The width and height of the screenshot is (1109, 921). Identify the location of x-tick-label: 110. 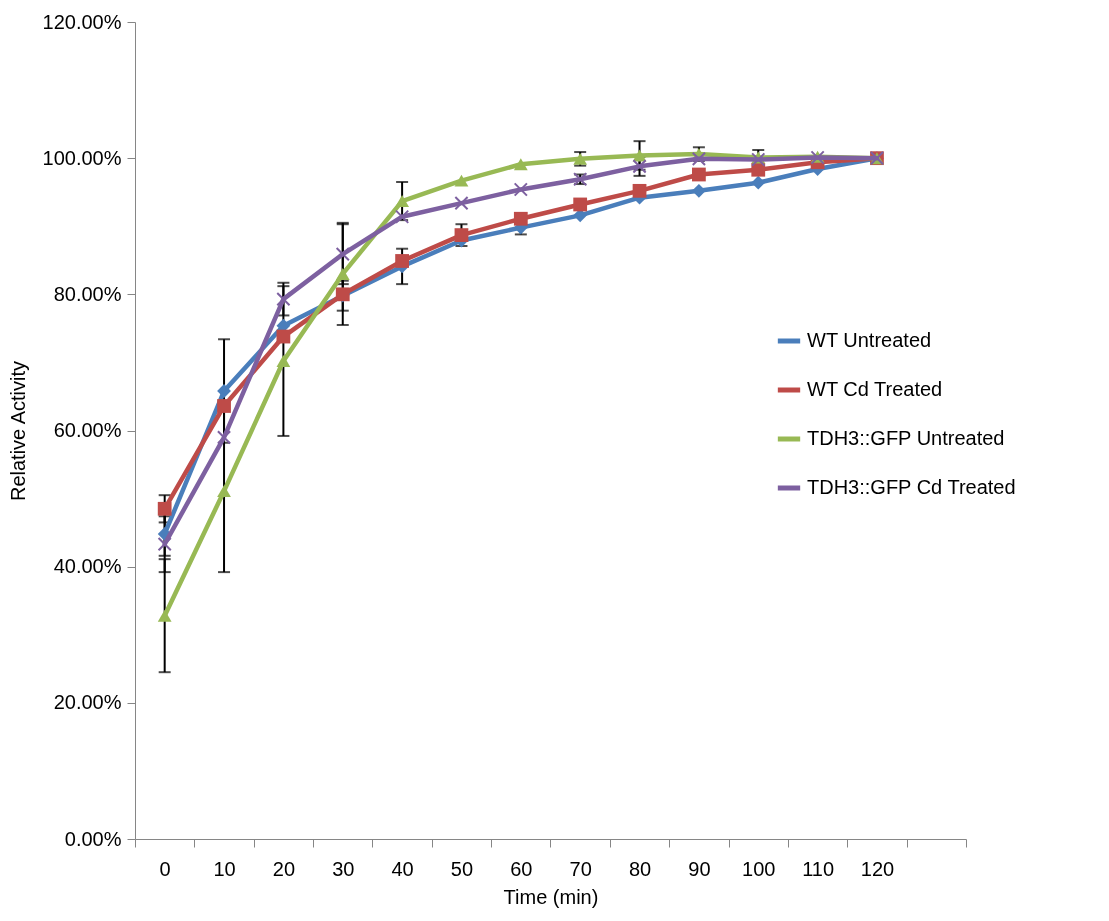
(818, 868).